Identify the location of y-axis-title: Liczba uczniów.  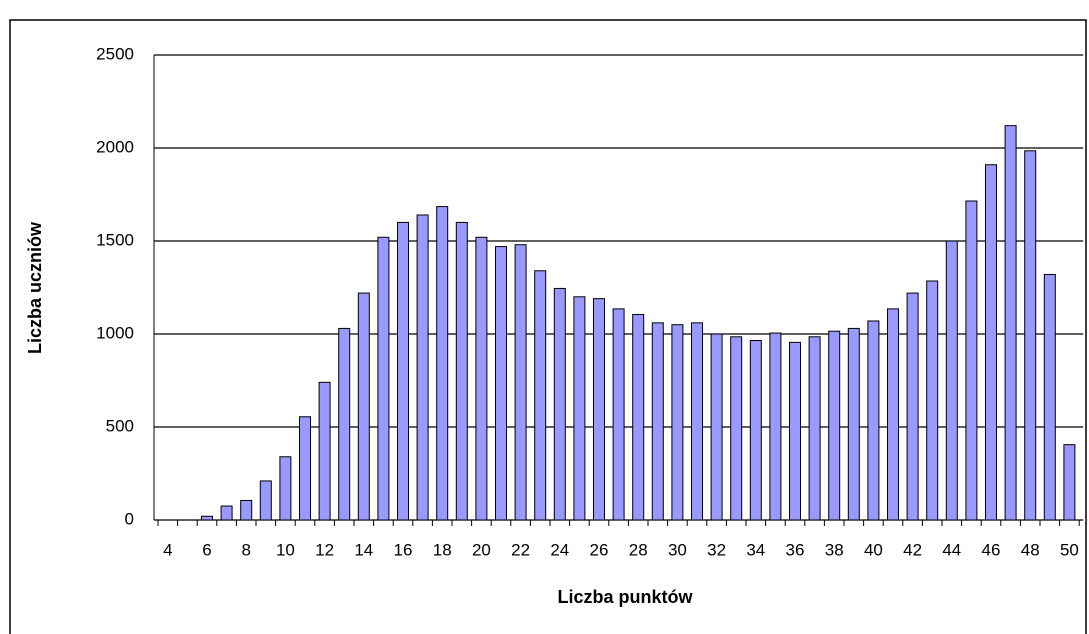
(35, 287).